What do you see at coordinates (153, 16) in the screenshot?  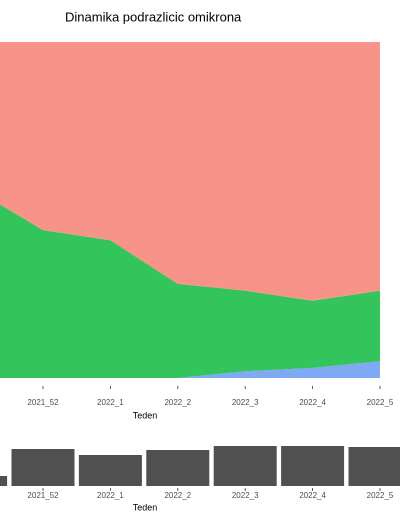 I see `chart-title: Dinamika podrazlicic omikrona` at bounding box center [153, 16].